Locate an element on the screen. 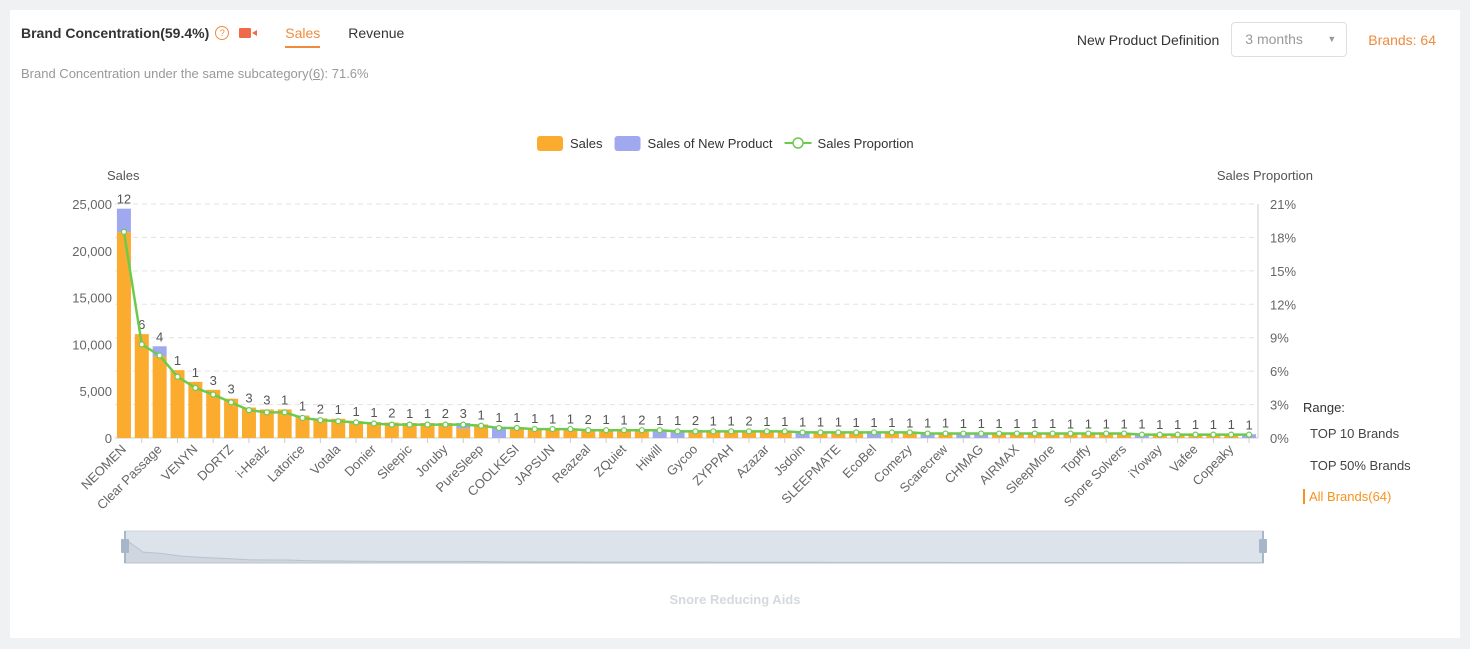 Image resolution: width=1470 pixels, height=649 pixels. legend-label: Sales is located at coordinates (586, 143).